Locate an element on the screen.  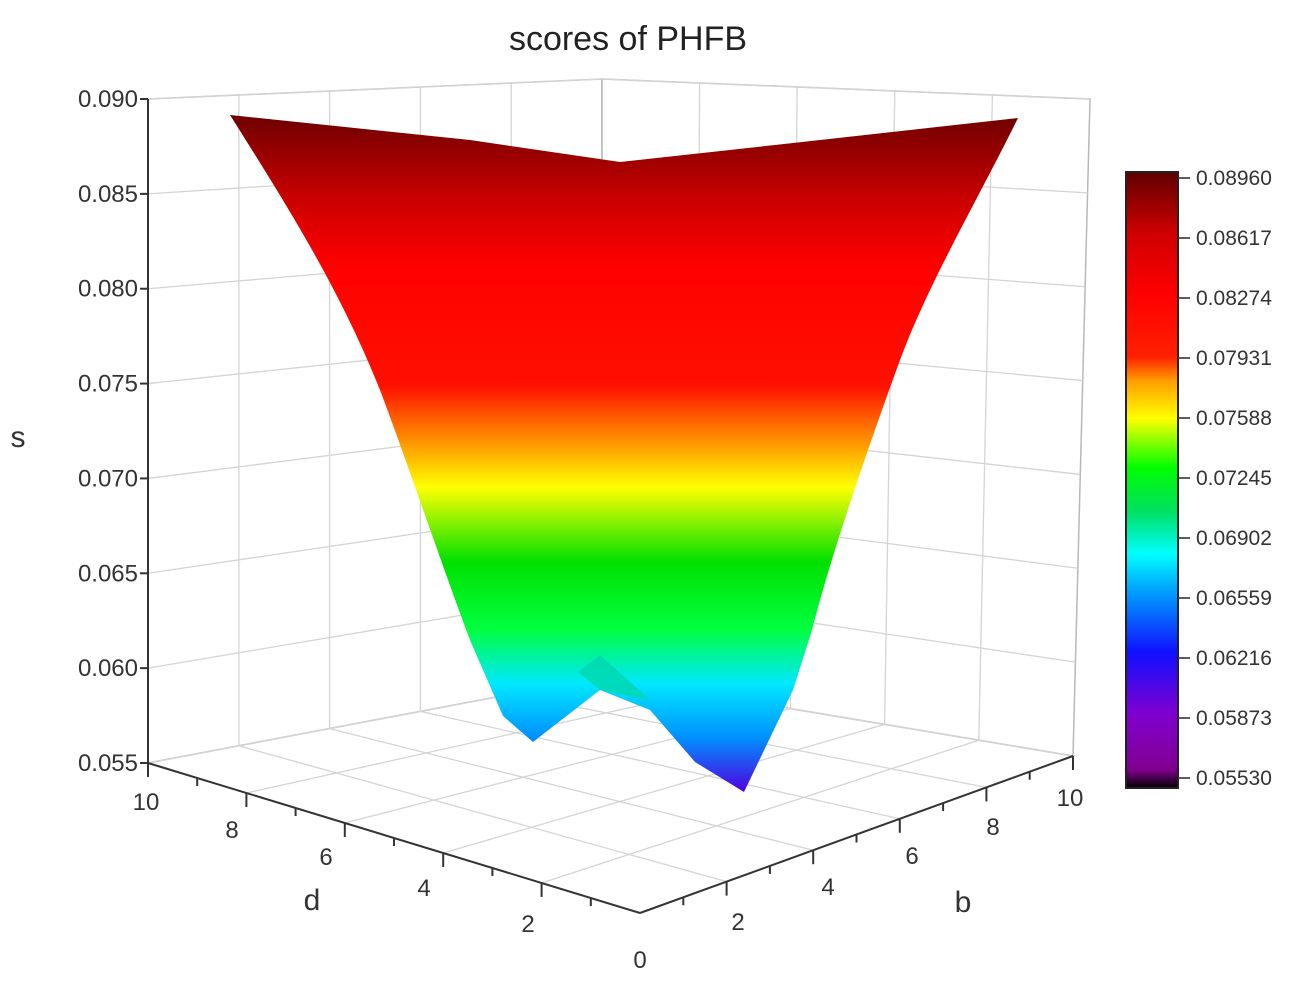
z-tick-label: 0.090 is located at coordinates (108, 99).